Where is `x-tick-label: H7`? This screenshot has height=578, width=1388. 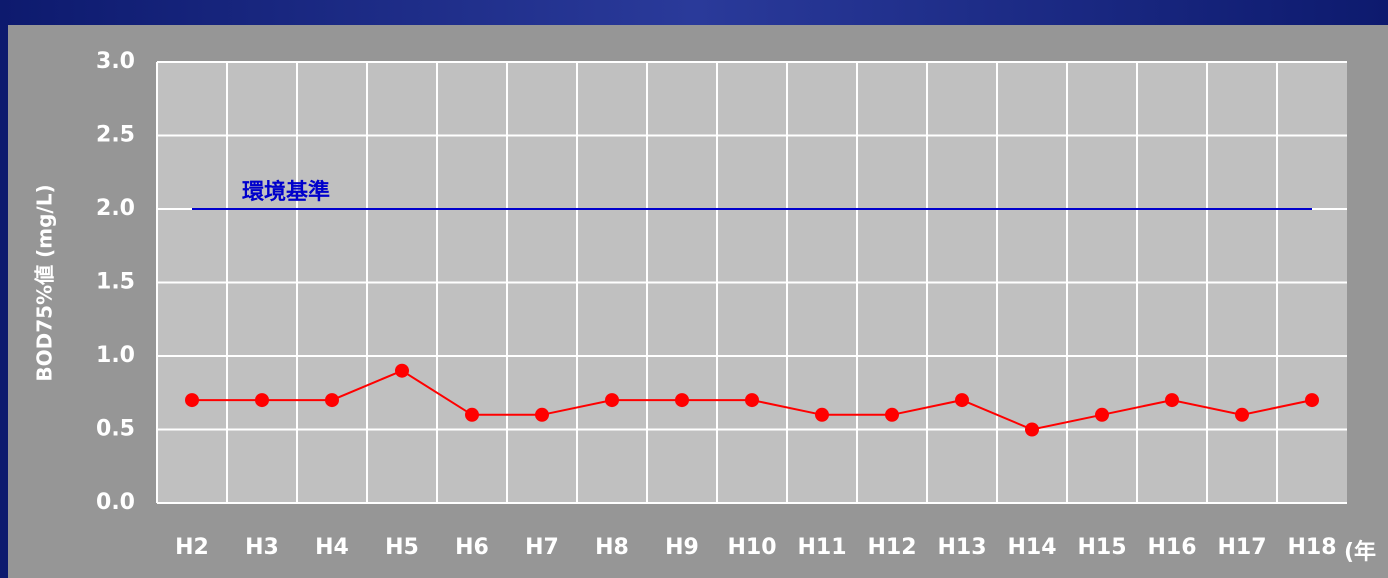
x-tick-label: H7 is located at coordinates (542, 547).